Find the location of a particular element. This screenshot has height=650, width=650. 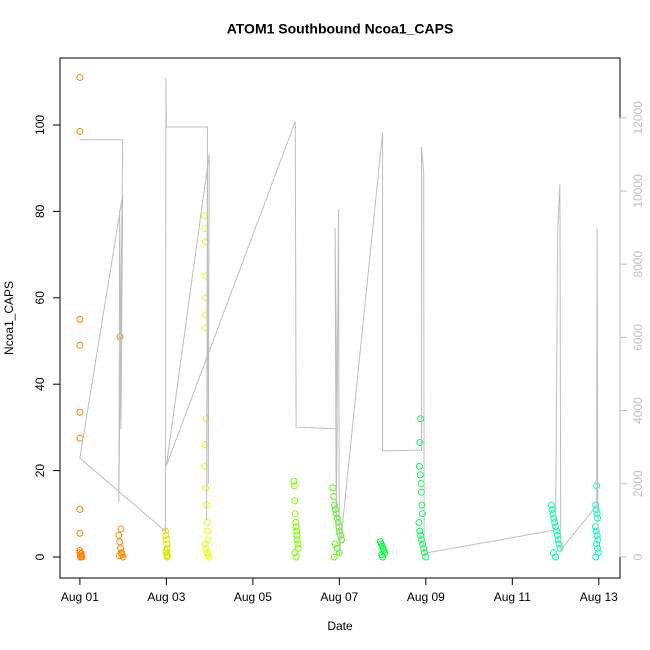

y2-tick-label: 8000 is located at coordinates (638, 264).